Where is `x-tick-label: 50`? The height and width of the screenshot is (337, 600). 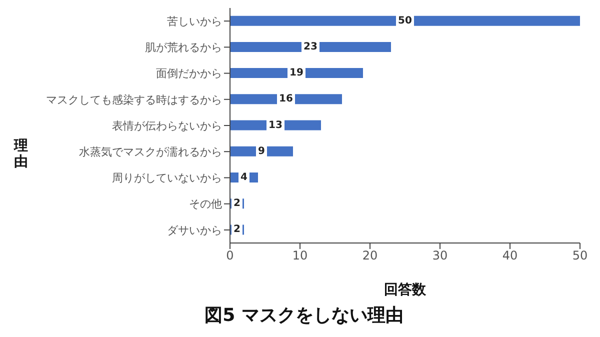
x-tick-label: 50 is located at coordinates (580, 255).